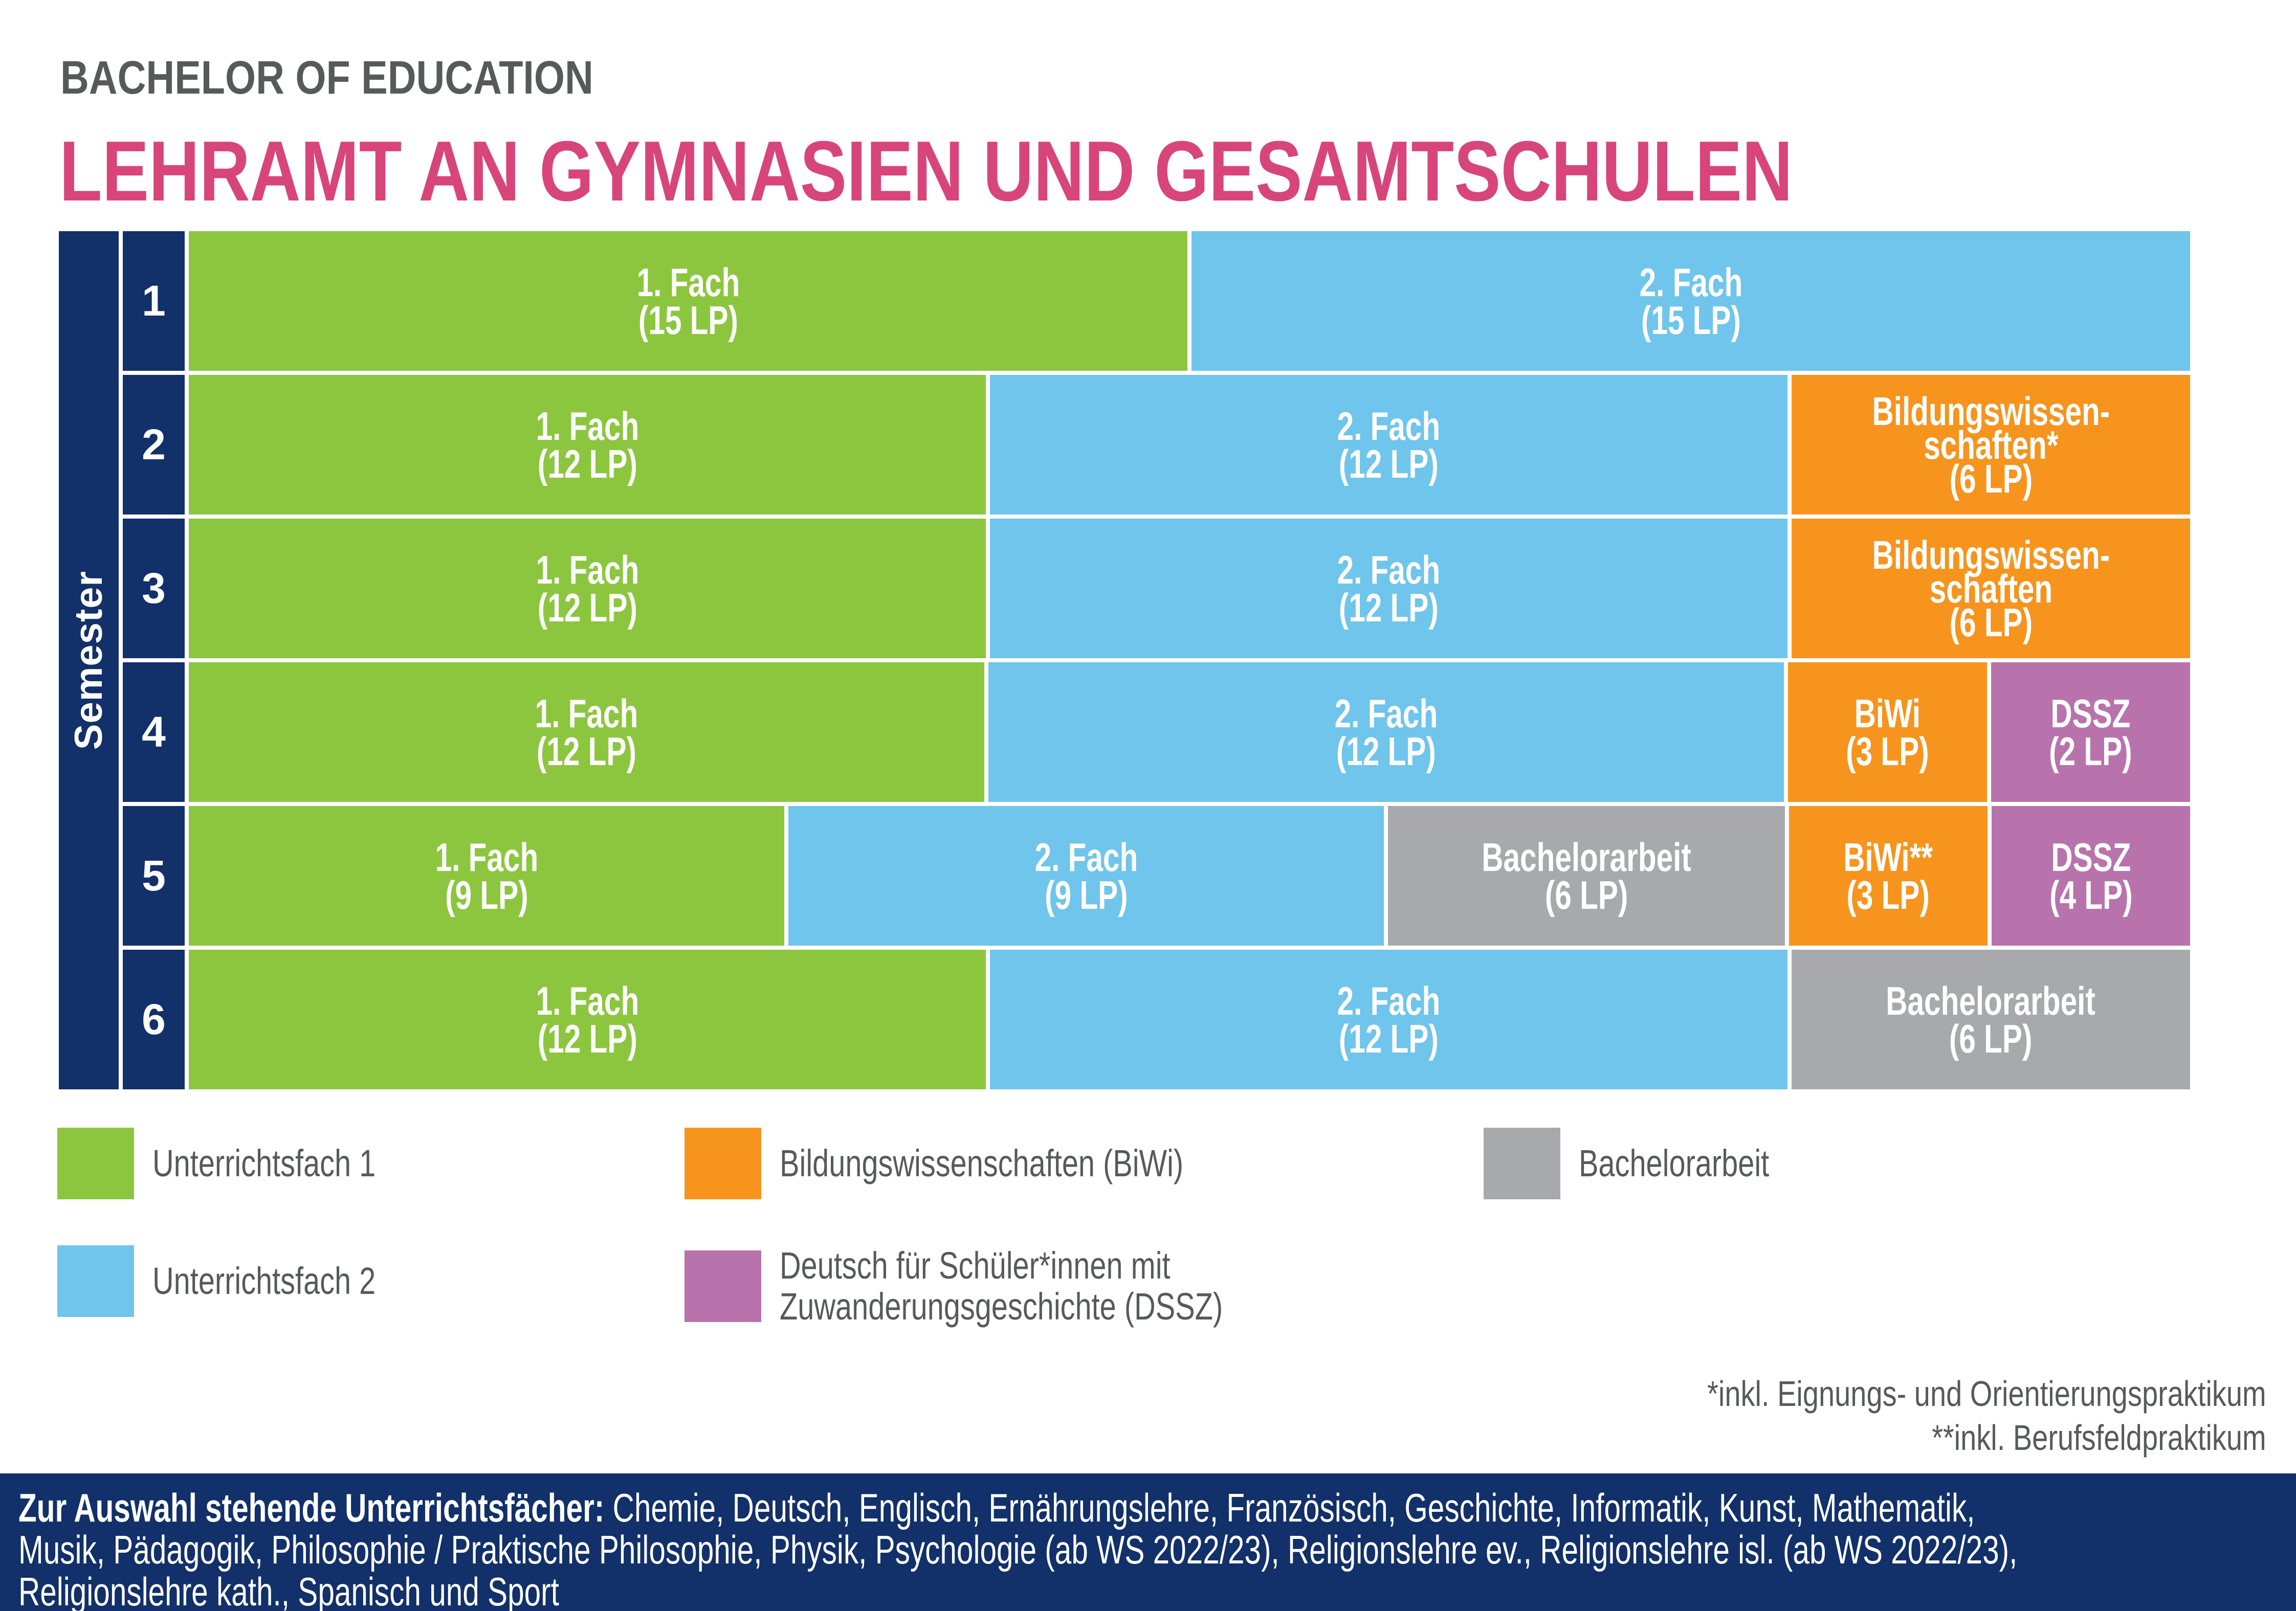  I want to click on degree-eyebrow: BACHELOR OF EDUCATION, so click(326, 78).